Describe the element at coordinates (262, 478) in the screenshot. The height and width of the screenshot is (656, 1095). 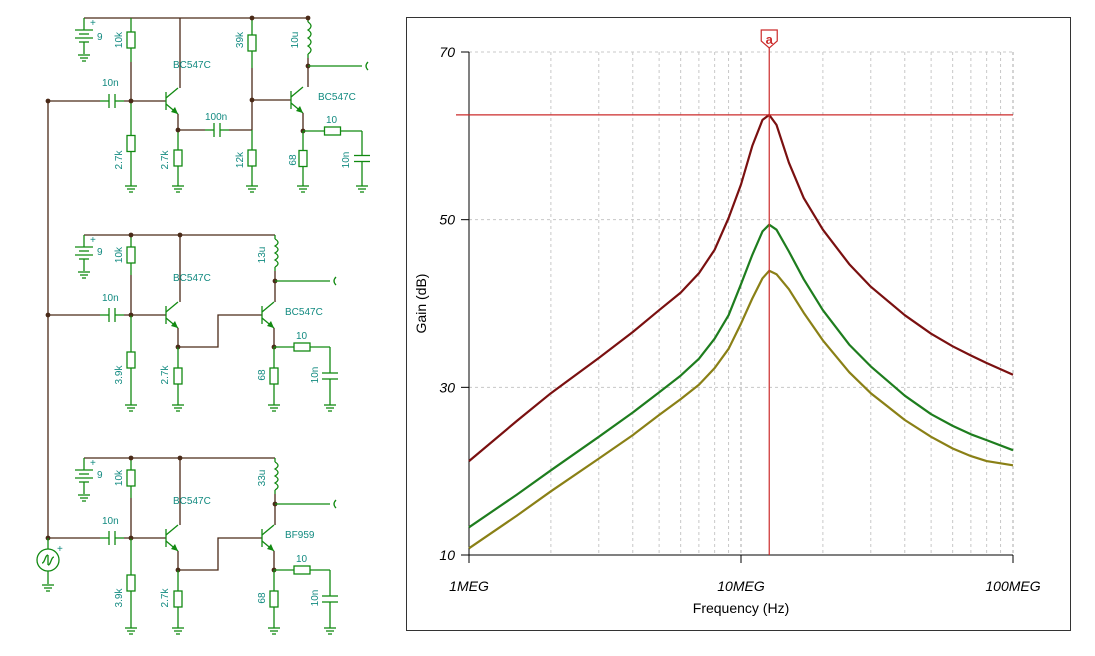
I see `component-label: 33u` at that location.